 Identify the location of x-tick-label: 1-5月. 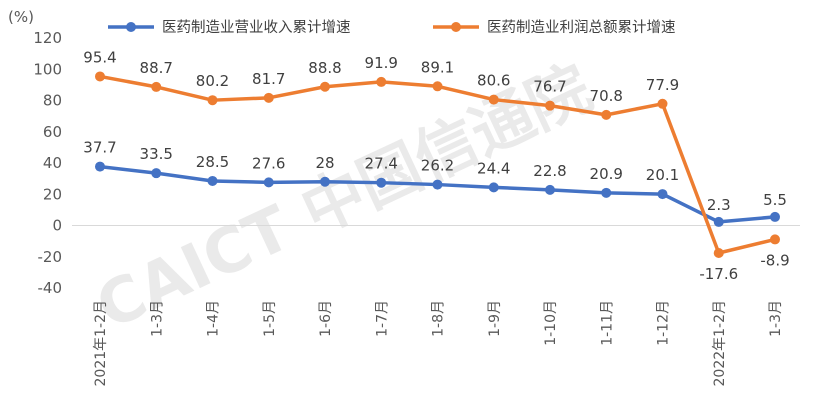
(270, 318).